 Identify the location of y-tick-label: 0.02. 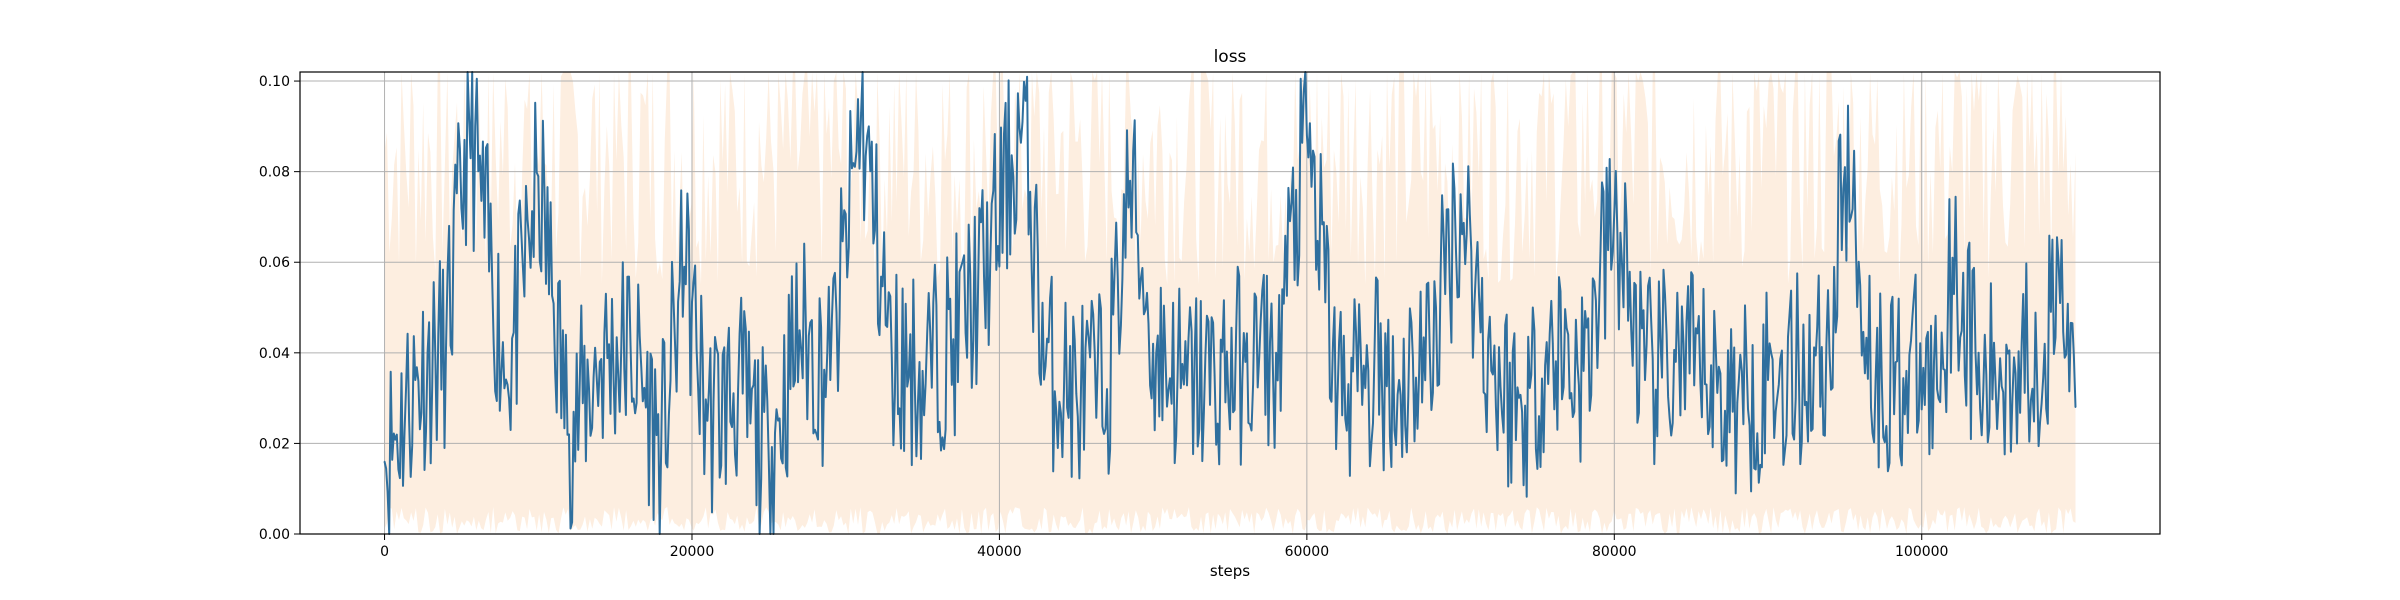
(274, 444).